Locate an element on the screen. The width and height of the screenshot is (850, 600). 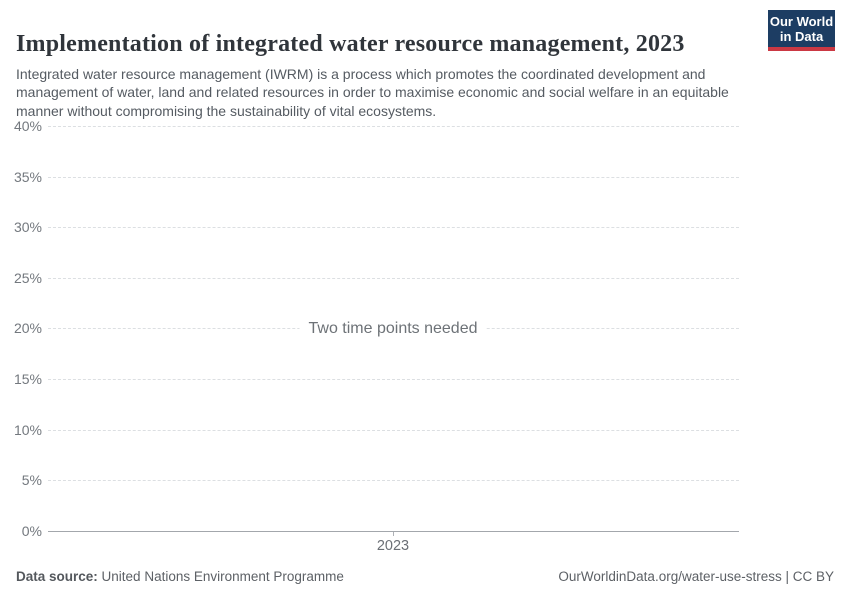
data-source-value: United Nations Environment Programme is located at coordinates (222, 576).